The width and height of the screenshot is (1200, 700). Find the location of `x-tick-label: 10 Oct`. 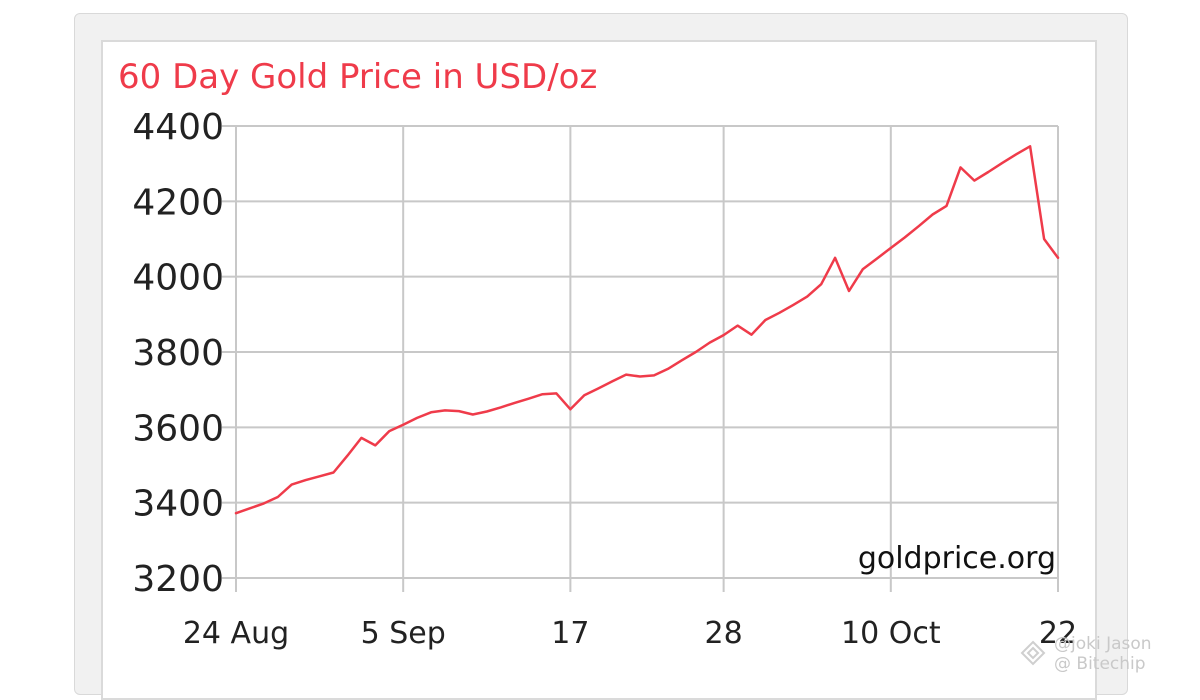

x-tick-label: 10 Oct is located at coordinates (891, 633).